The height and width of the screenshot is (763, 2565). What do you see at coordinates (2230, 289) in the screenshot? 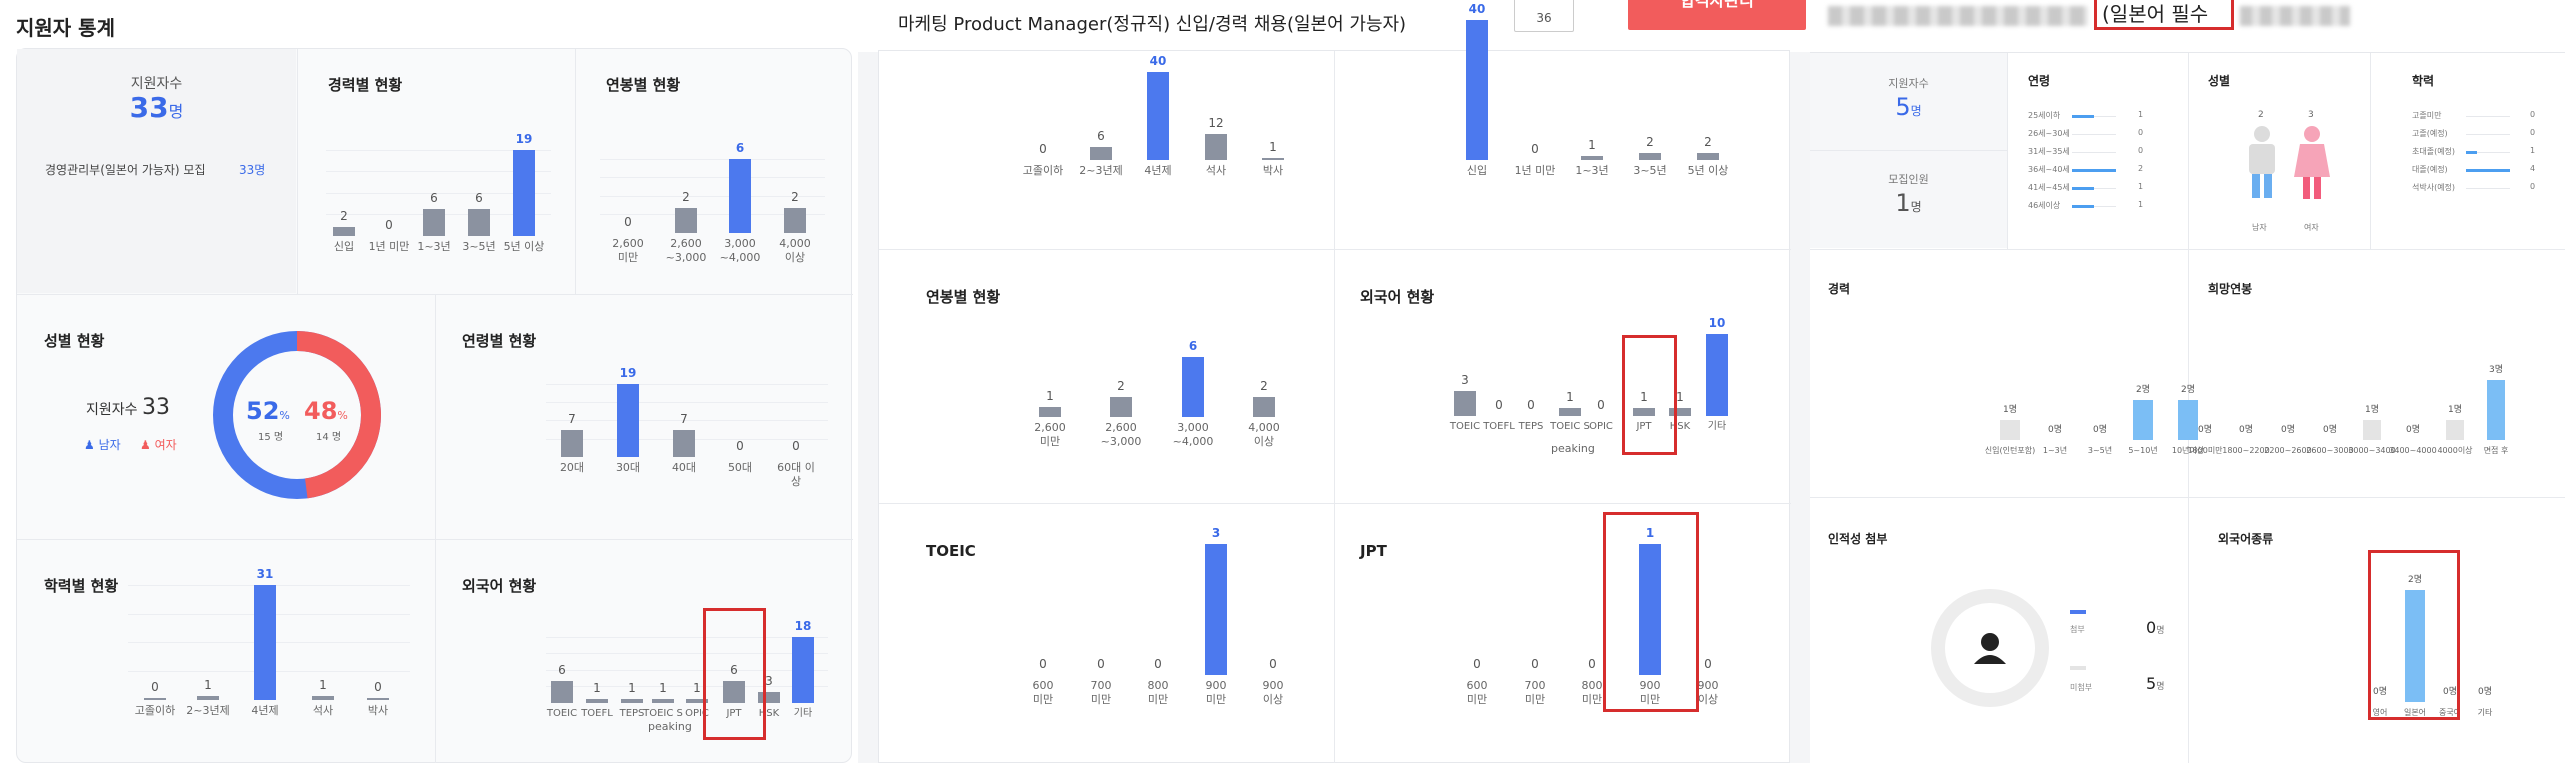
I see `salary-title-3: 희망연봉` at bounding box center [2230, 289].